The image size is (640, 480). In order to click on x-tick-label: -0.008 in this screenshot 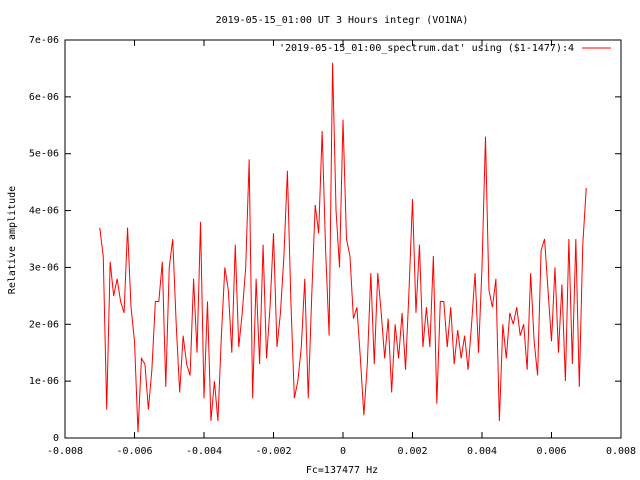, I will do `click(65, 451)`.